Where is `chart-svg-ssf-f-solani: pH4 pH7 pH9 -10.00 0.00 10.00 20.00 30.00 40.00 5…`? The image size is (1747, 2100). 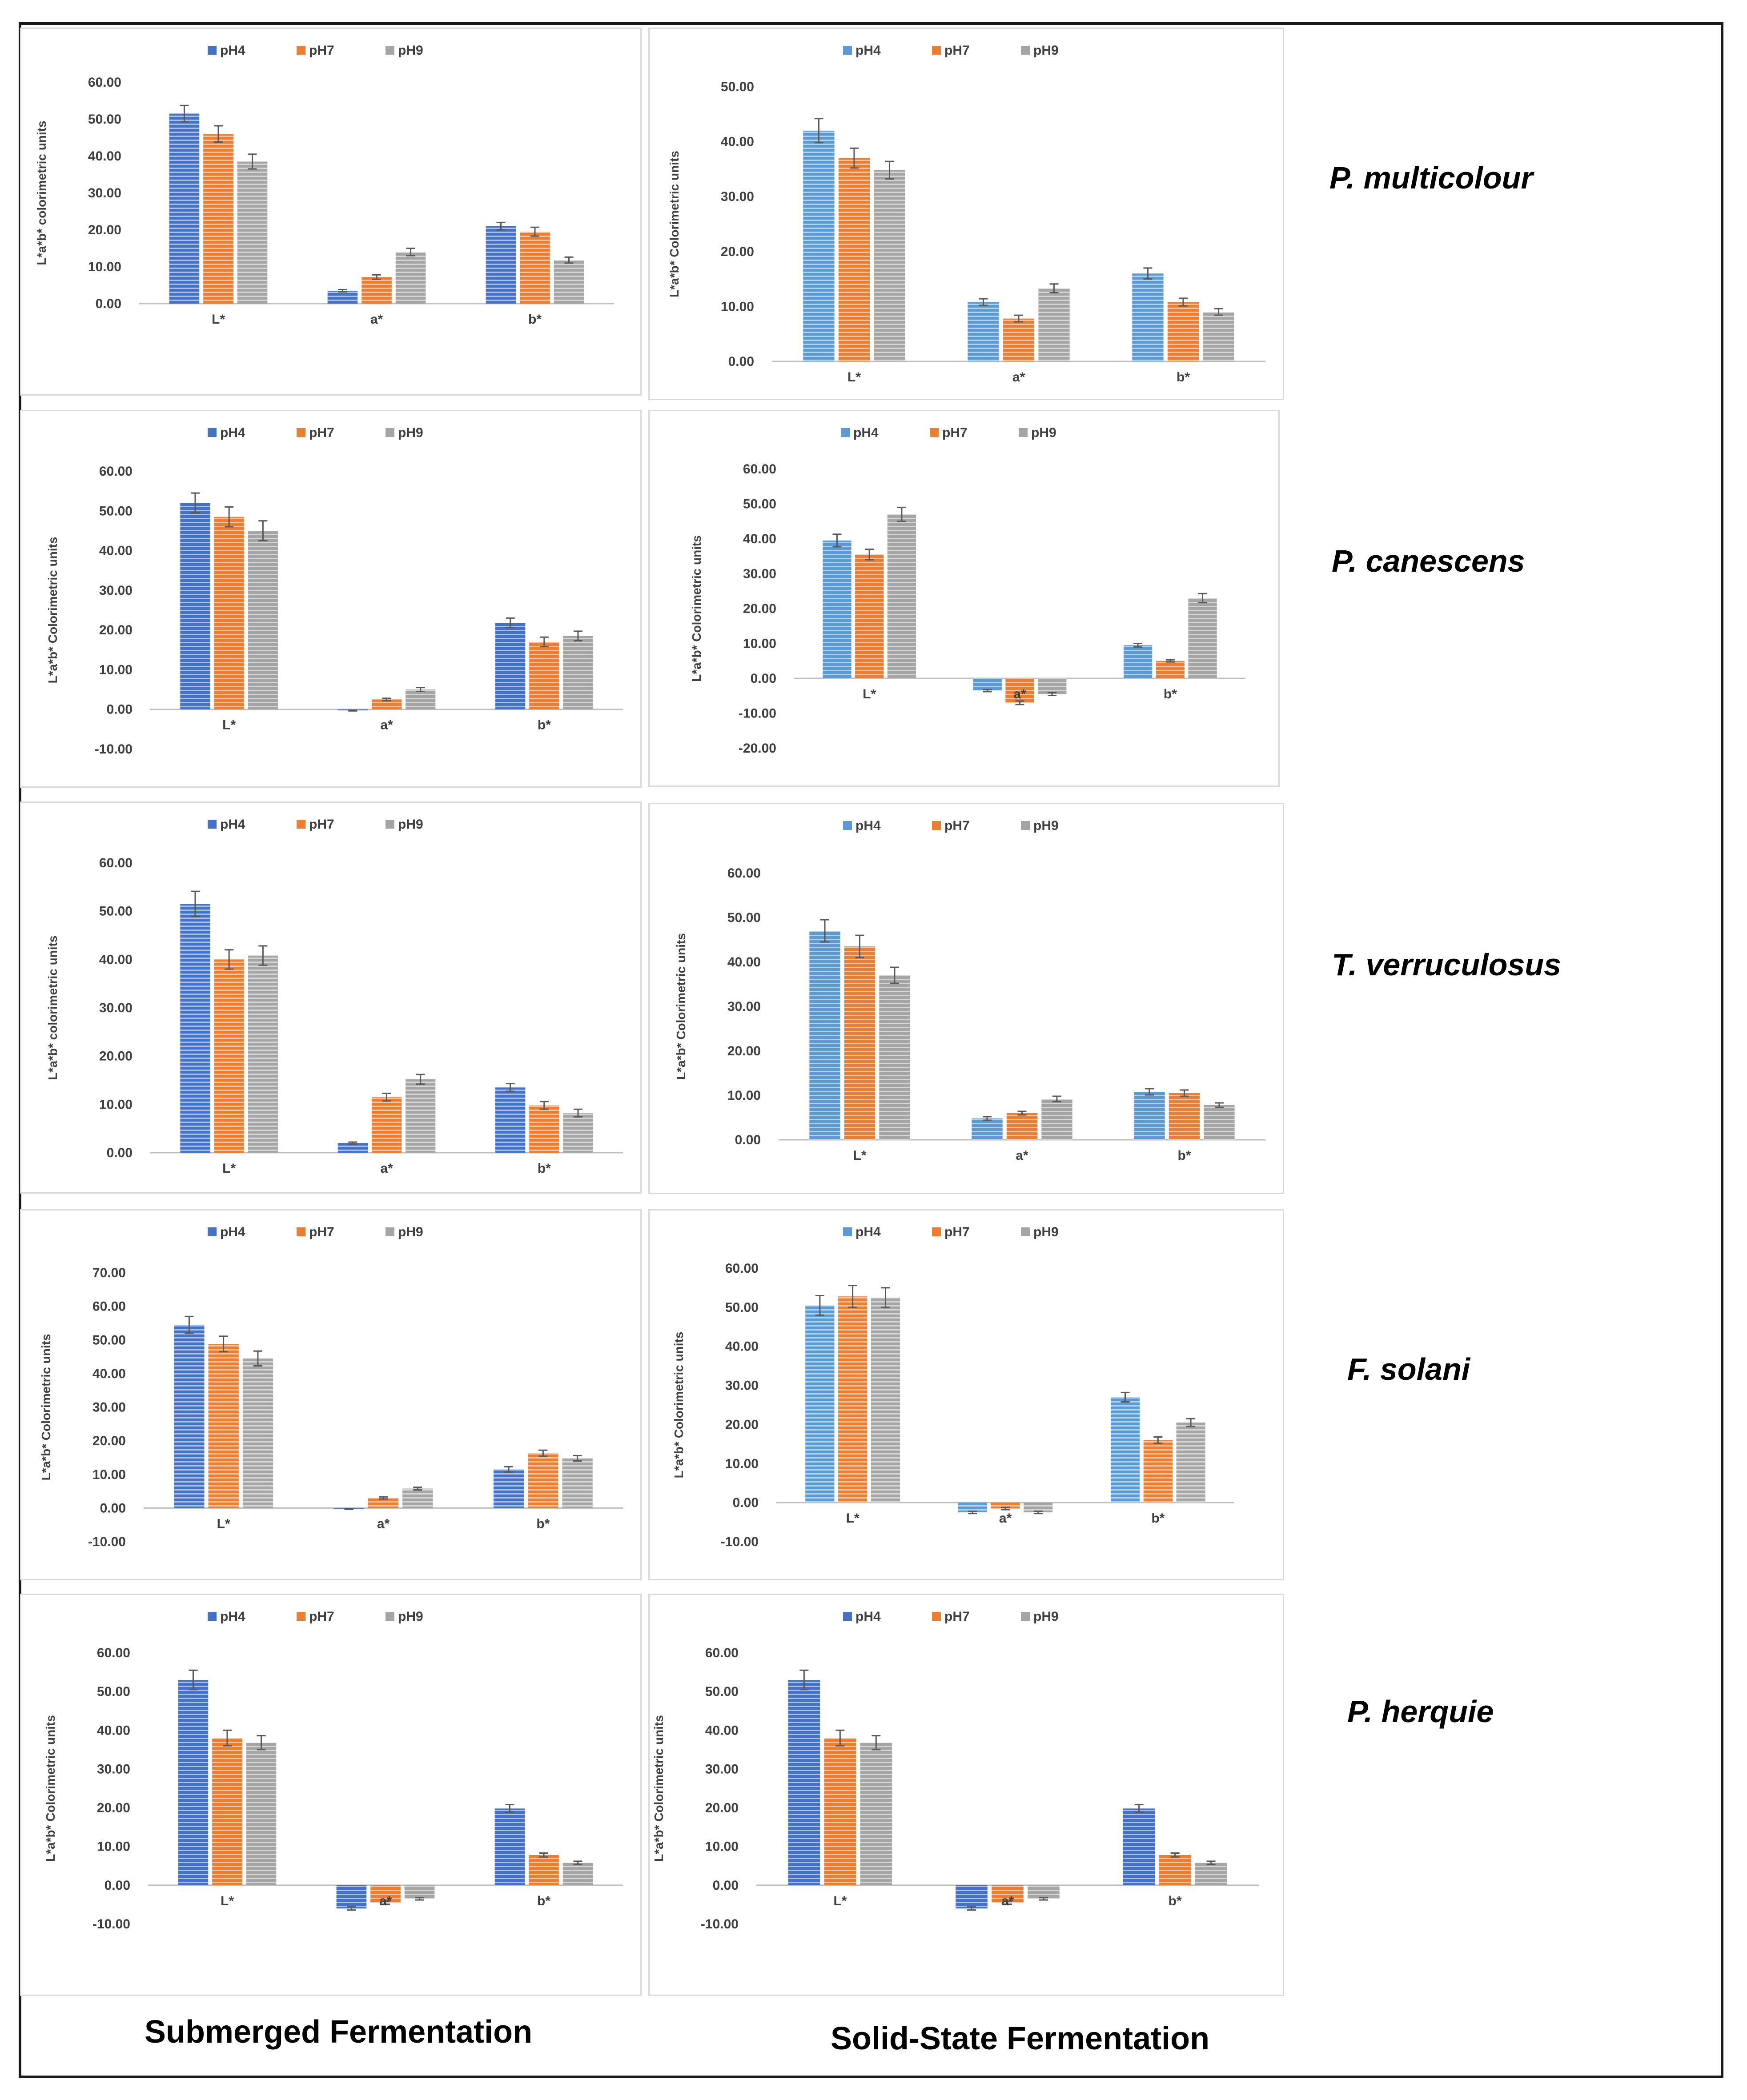 chart-svg-ssf-f-solani: pH4 pH7 pH9 -10.00 0.00 10.00 20.00 30.00 40.00 5… is located at coordinates (953, 1387).